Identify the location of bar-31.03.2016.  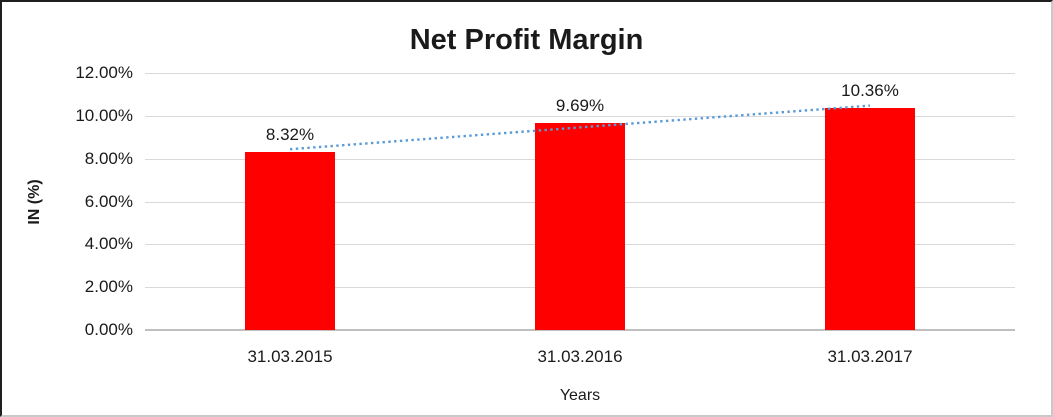
(580, 226).